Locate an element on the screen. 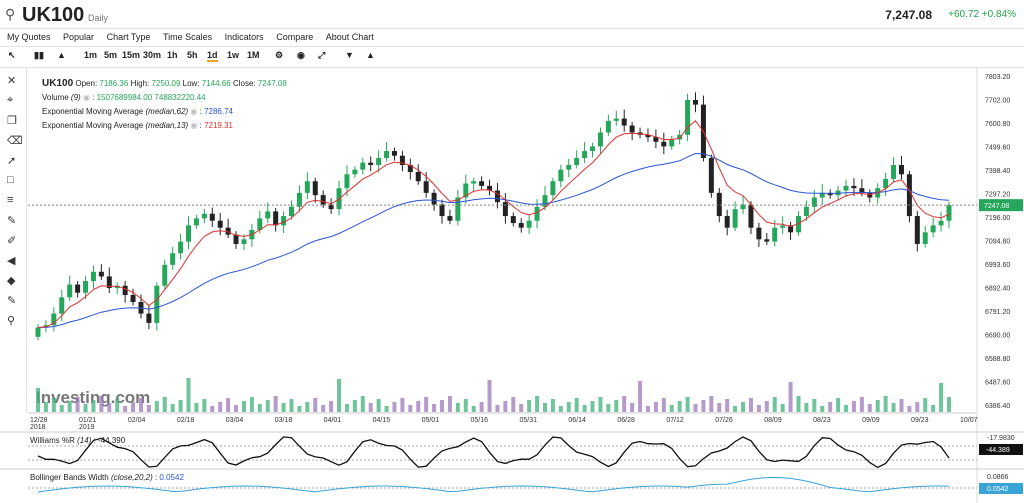 The width and height of the screenshot is (1024, 503). tf-1M: 1M is located at coordinates (253, 55).